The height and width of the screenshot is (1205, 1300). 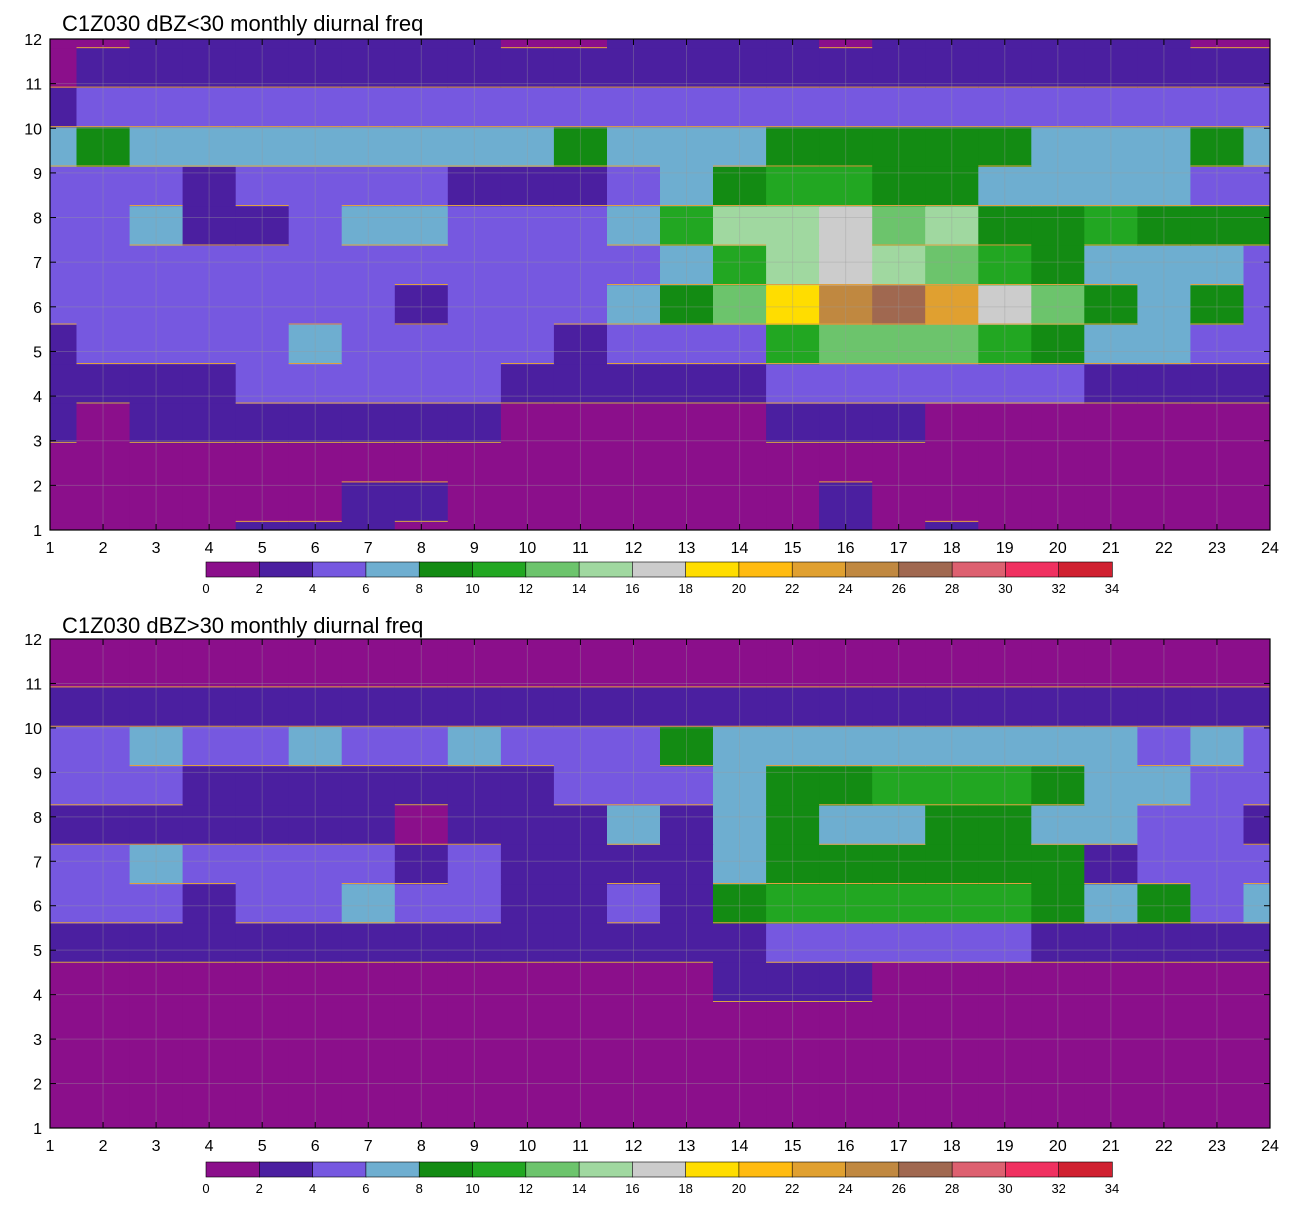 What do you see at coordinates (315, 1146) in the screenshot?
I see `x-tick-label: 6` at bounding box center [315, 1146].